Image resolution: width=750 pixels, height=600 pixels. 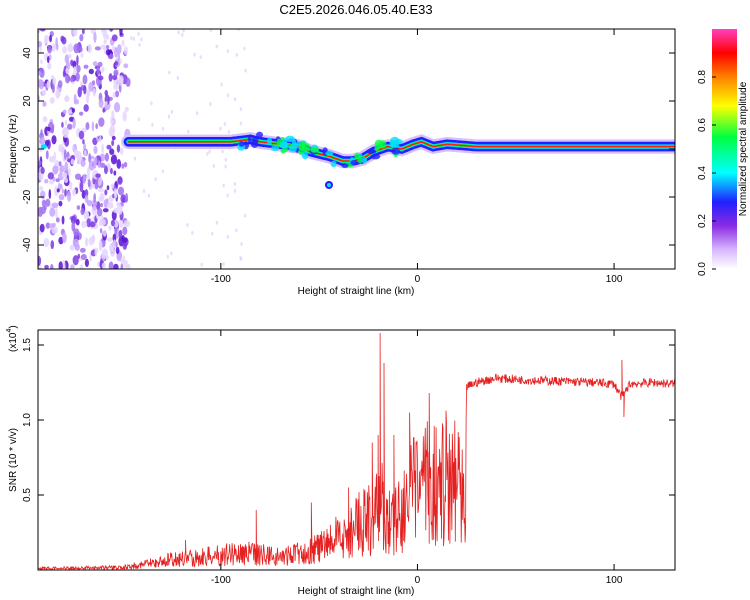 I want to click on x-tick-label: 100, so click(x=614, y=580).